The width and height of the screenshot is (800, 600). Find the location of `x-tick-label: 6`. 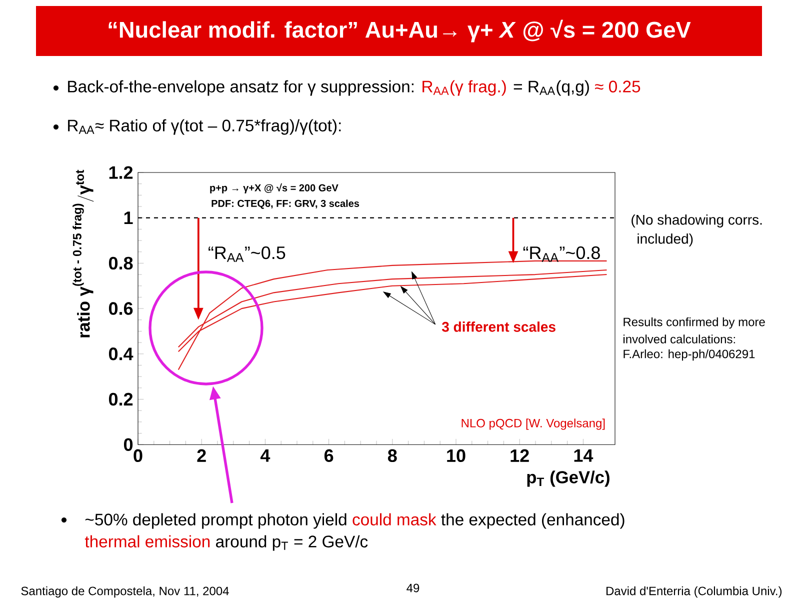

x-tick-label: 6 is located at coordinates (329, 455).